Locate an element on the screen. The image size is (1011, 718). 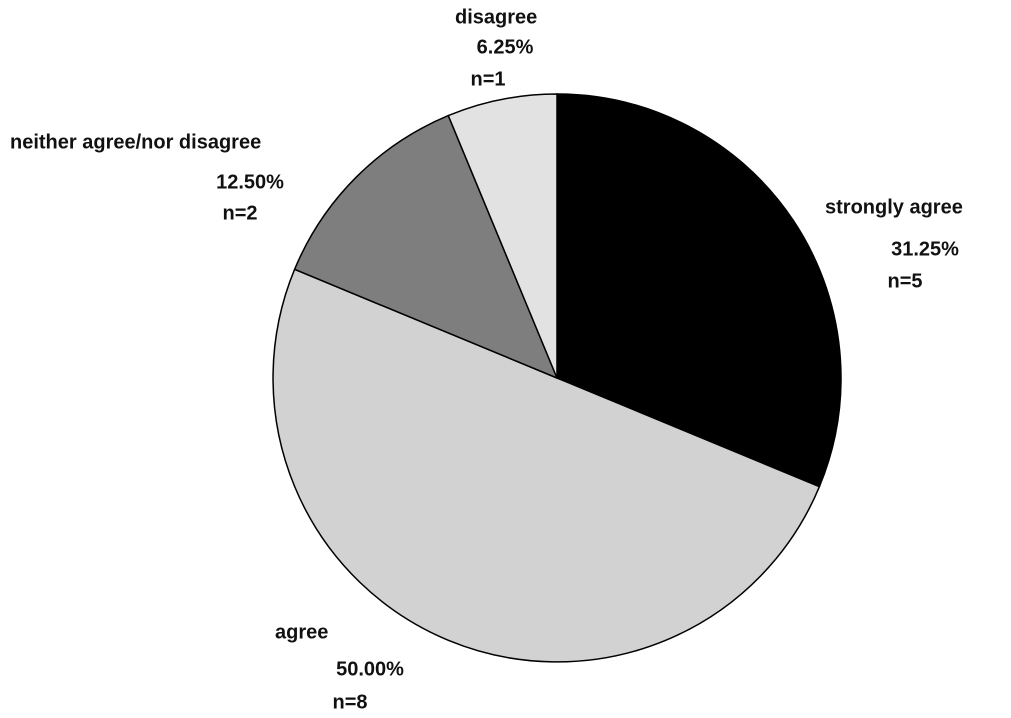
slice-label: agree is located at coordinates (301, 632).